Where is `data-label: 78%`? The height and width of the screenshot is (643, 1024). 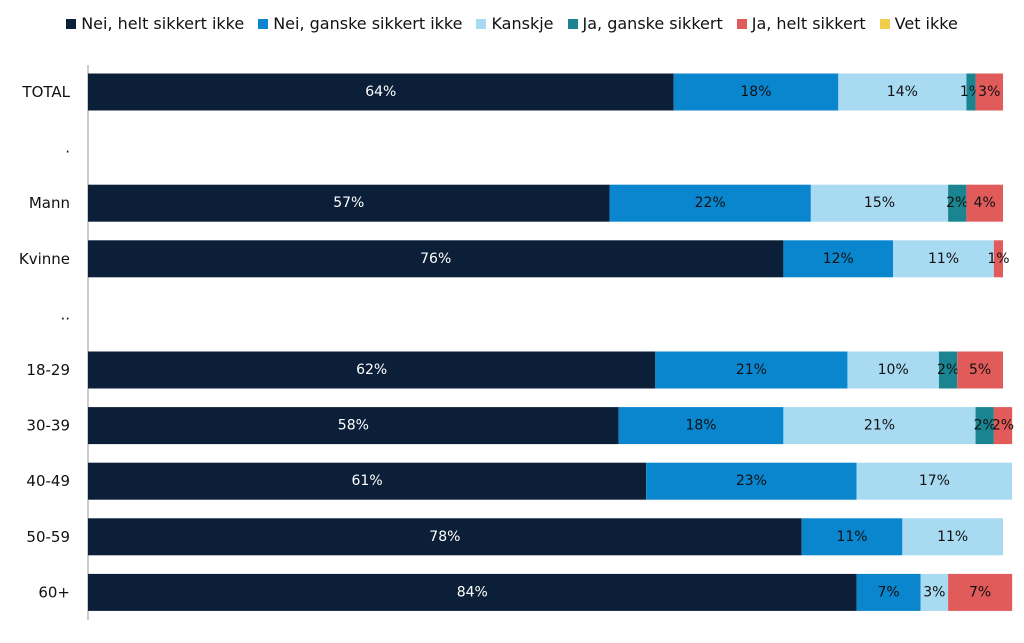
data-label: 78% is located at coordinates (444, 537).